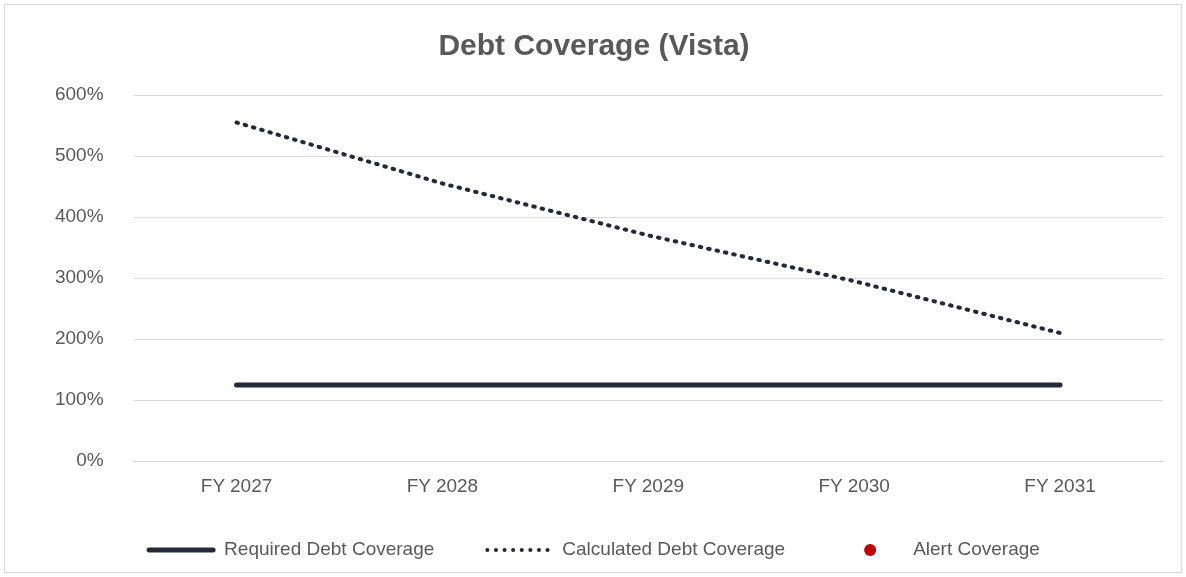 Image resolution: width=1186 pixels, height=577 pixels. What do you see at coordinates (79, 155) in the screenshot?
I see `y-tick-label: 500%` at bounding box center [79, 155].